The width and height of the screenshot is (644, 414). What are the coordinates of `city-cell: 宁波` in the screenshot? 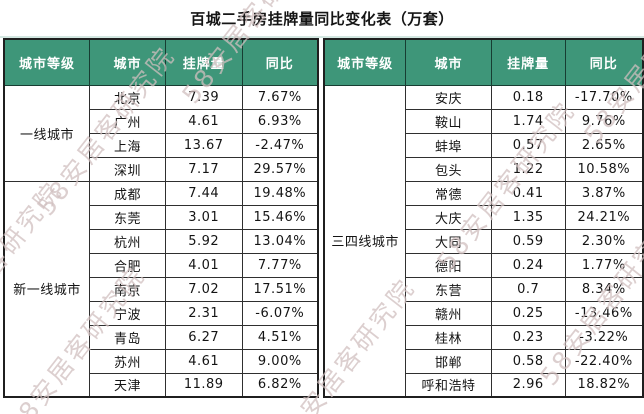 It's located at (127, 313).